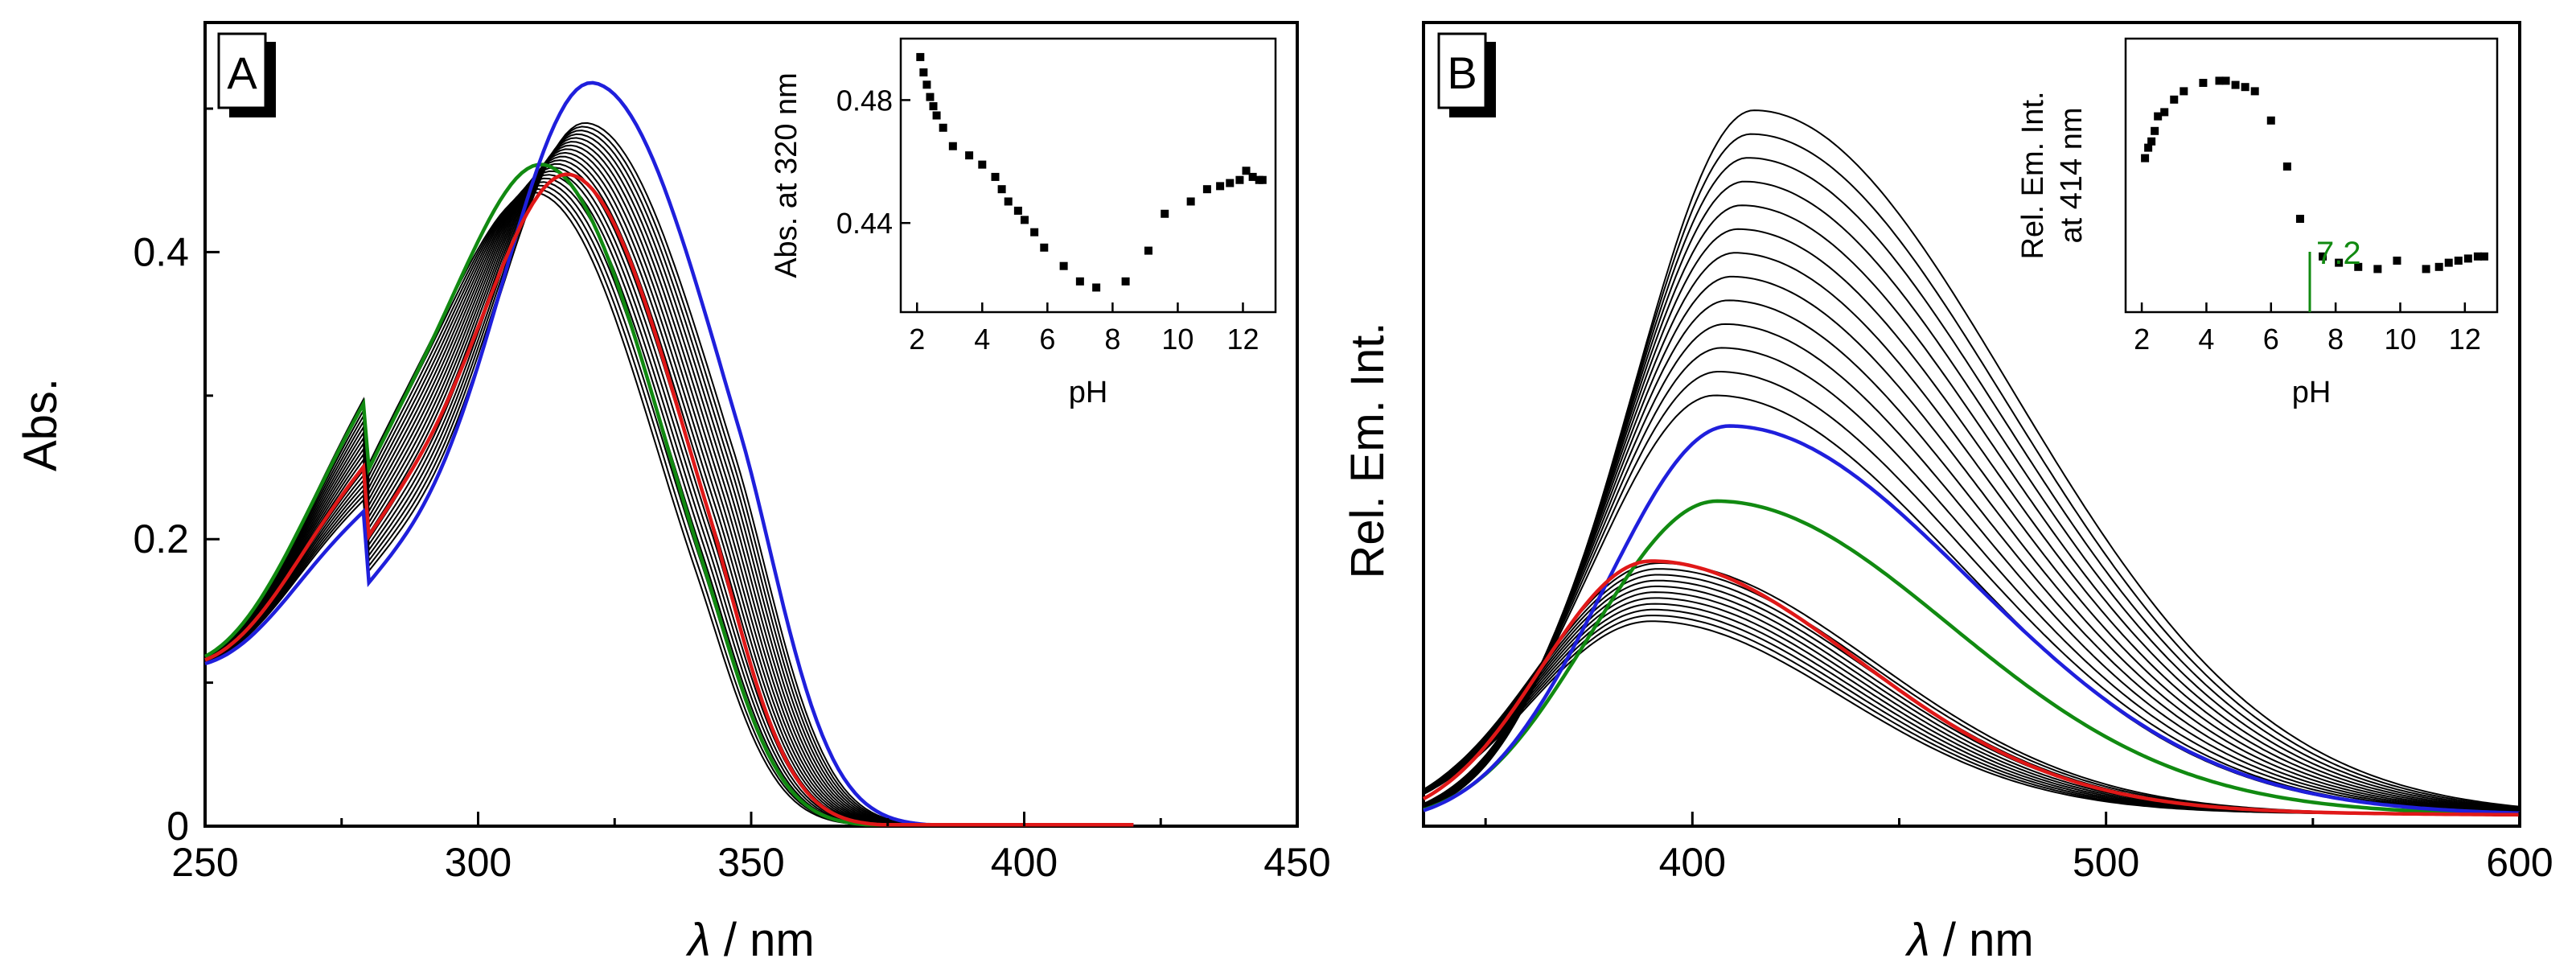  Describe the element at coordinates (177, 827) in the screenshot. I see `panel-a-y-tick-label: 0` at that location.